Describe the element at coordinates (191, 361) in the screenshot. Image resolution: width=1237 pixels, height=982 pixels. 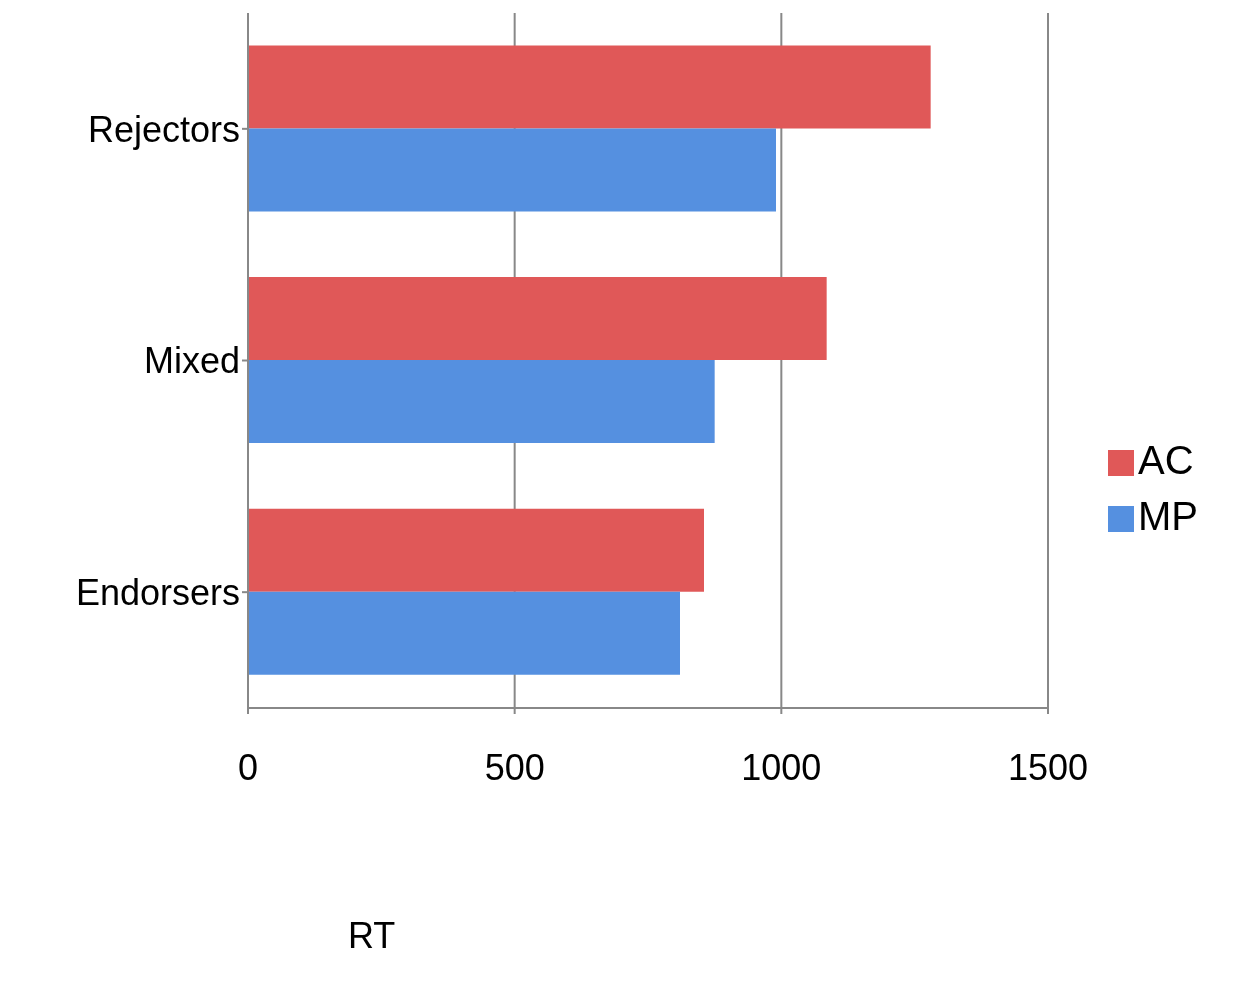
I see `y-tick-label: Mixed` at that location.